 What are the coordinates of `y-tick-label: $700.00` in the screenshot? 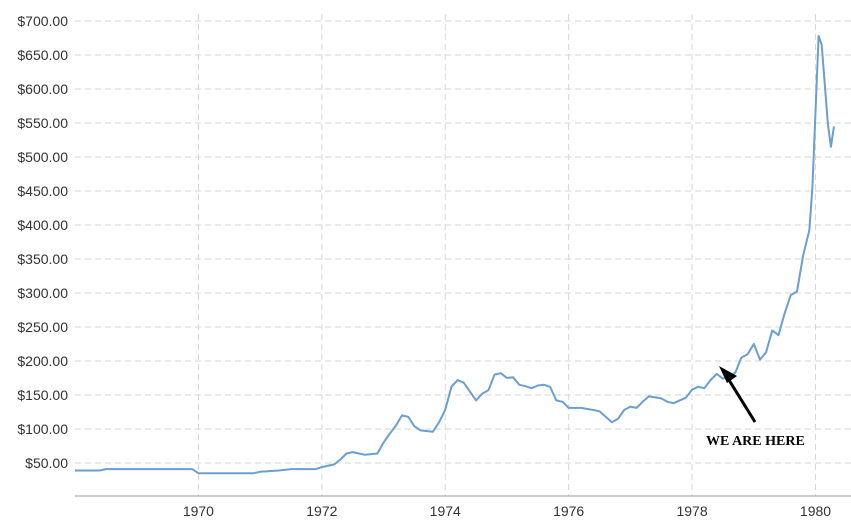 It's located at (42, 21).